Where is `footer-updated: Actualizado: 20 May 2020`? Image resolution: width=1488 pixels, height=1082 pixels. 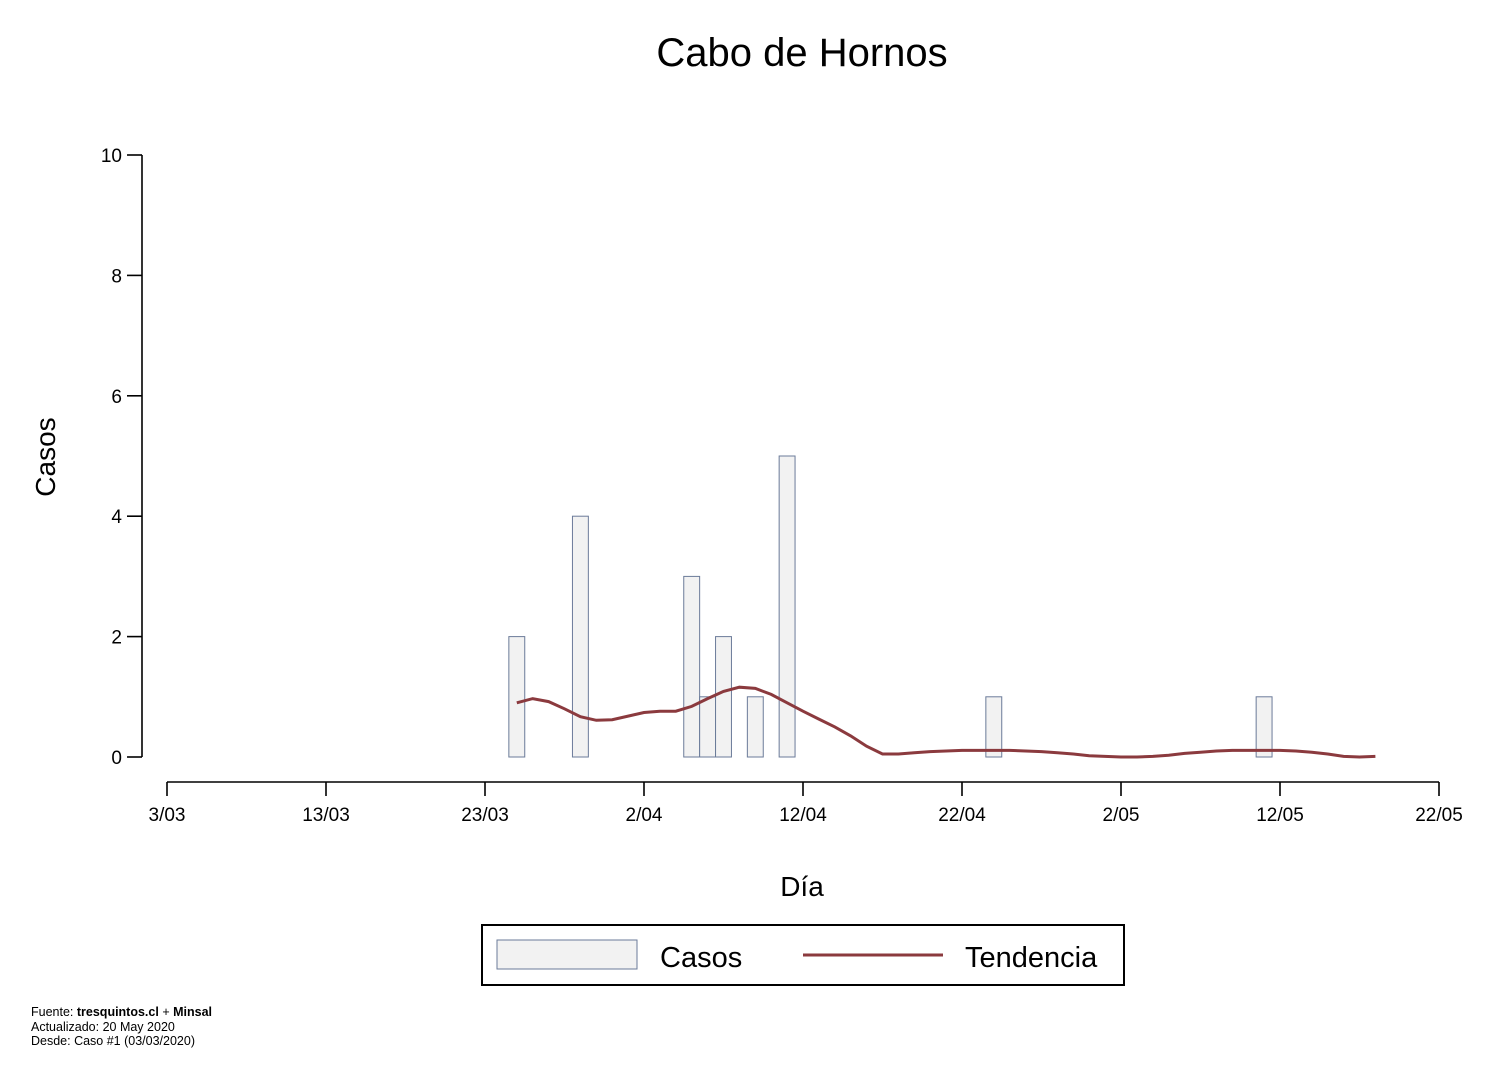
footer-updated: Actualizado: 20 May 2020 is located at coordinates (103, 1026).